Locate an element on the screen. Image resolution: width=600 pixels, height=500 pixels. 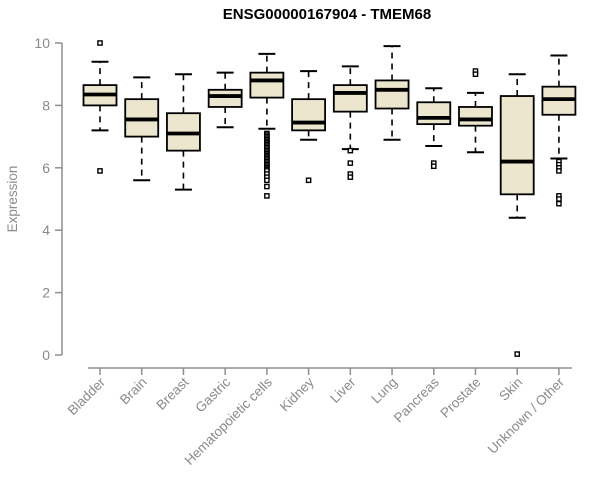
y-tick-label: 4 is located at coordinates (46, 230).